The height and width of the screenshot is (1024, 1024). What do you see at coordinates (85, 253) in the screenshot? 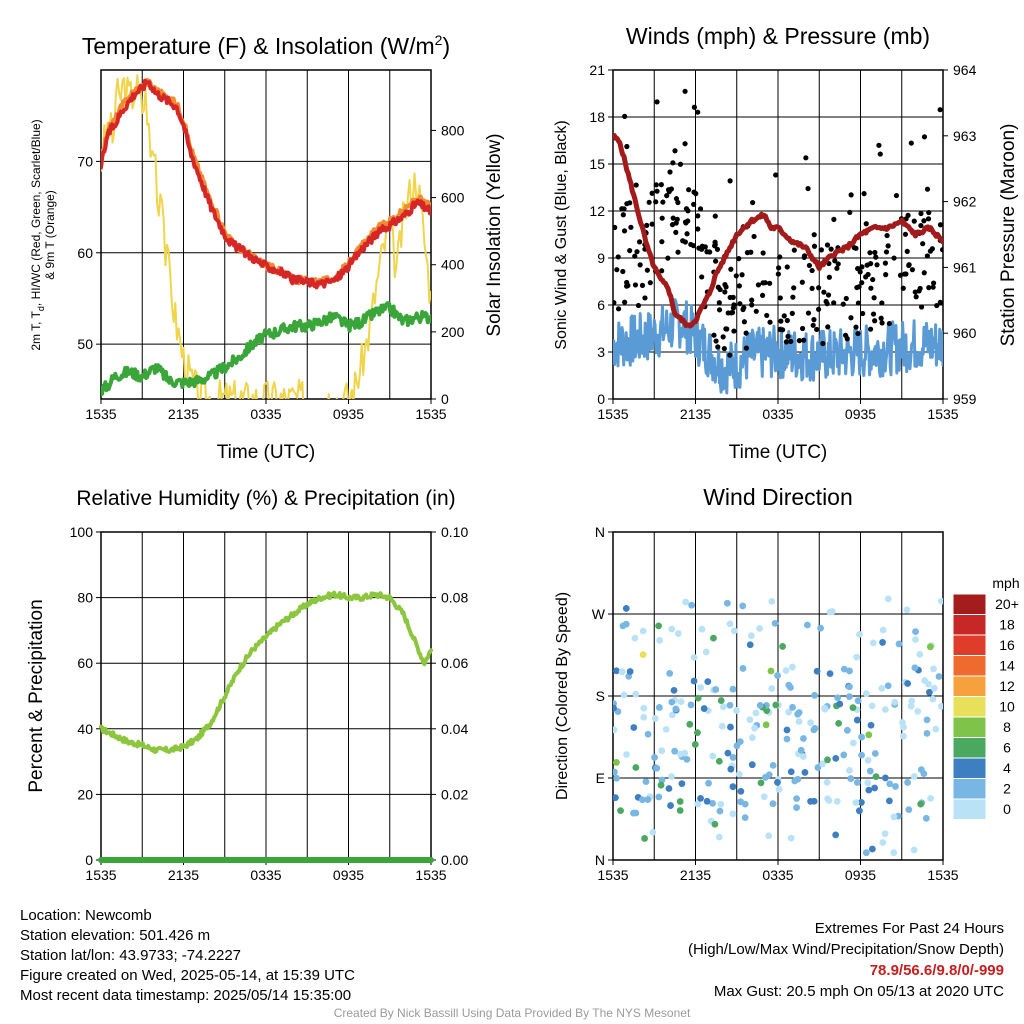
I see `y-tick-label: 60` at bounding box center [85, 253].